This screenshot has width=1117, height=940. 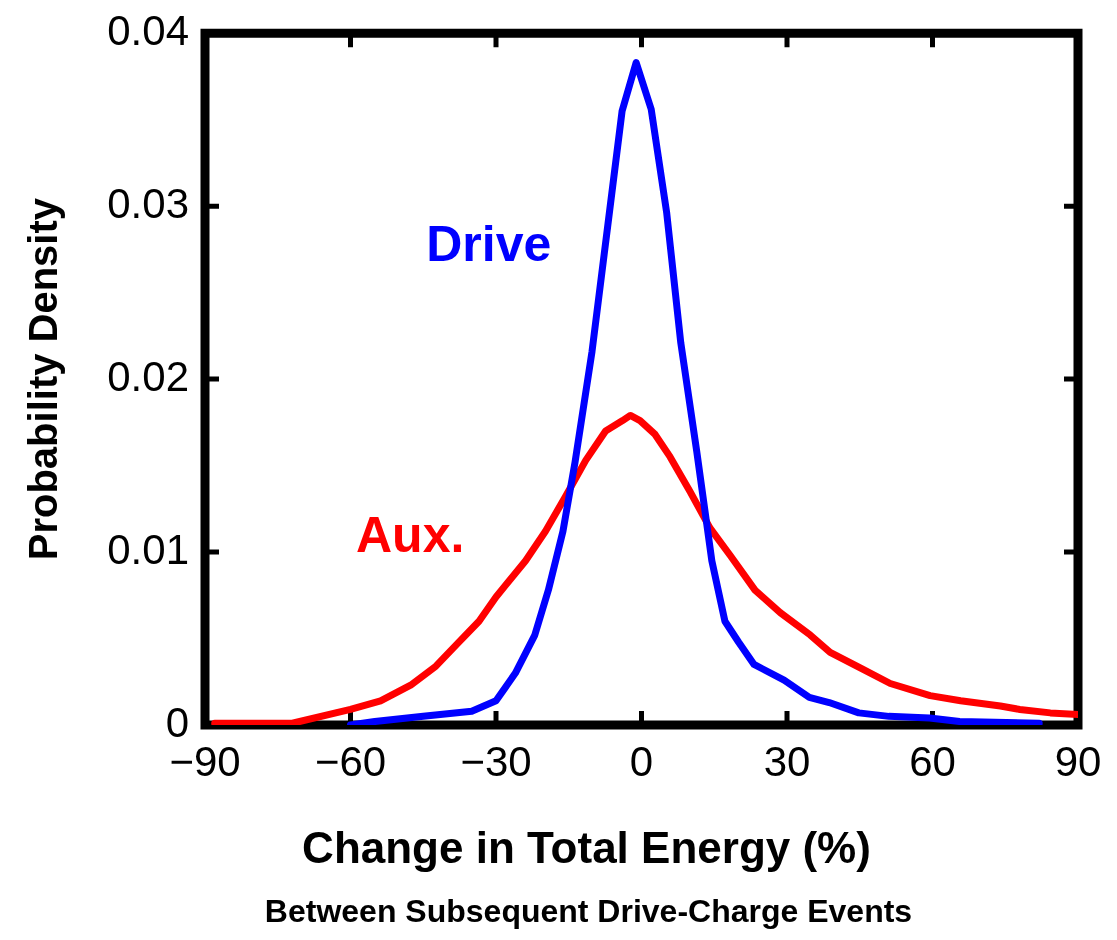 What do you see at coordinates (489, 244) in the screenshot?
I see `series-label: Drive` at bounding box center [489, 244].